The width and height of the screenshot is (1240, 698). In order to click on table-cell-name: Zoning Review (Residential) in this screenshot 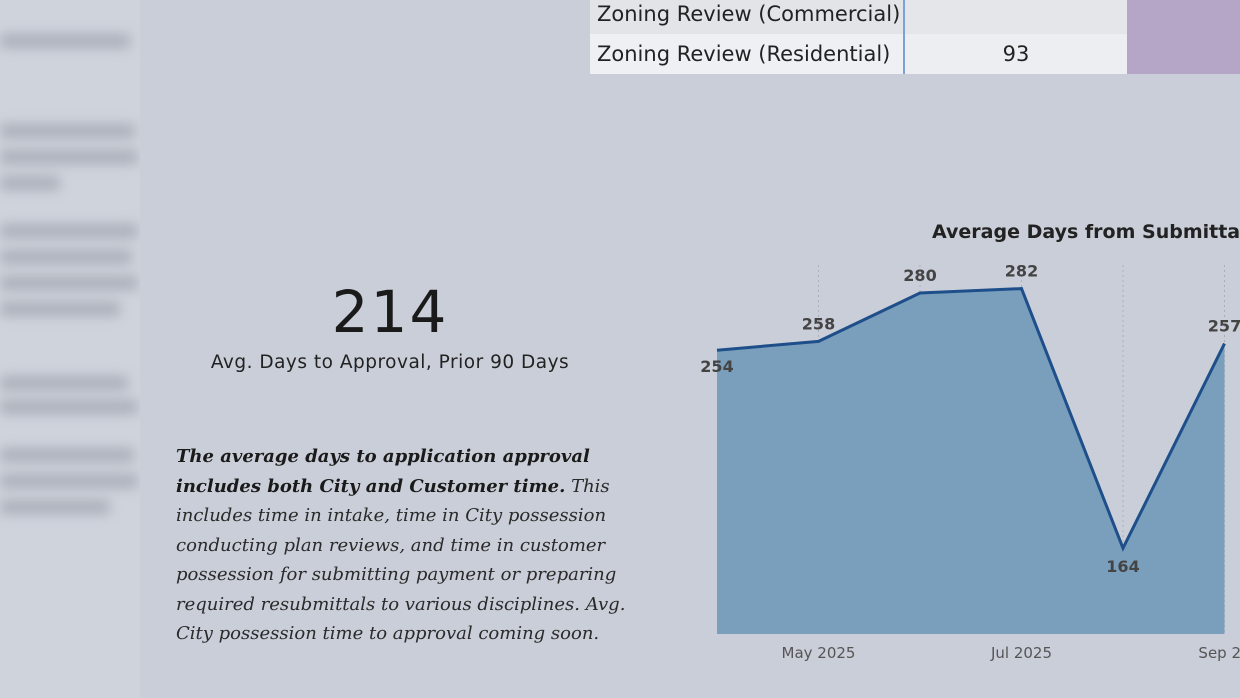, I will do `click(746, 54)`.